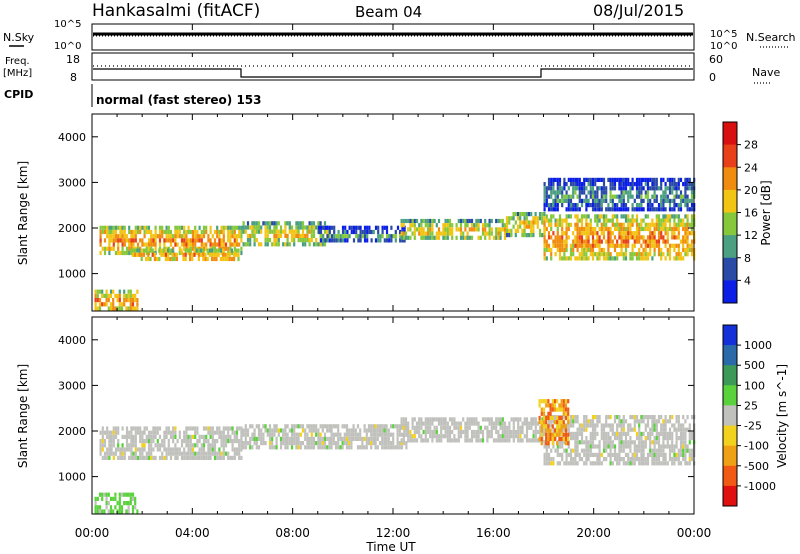 Image resolution: width=800 pixels, height=554 pixels. What do you see at coordinates (292, 533) in the screenshot?
I see `x-tick-label: 08:00` at bounding box center [292, 533].